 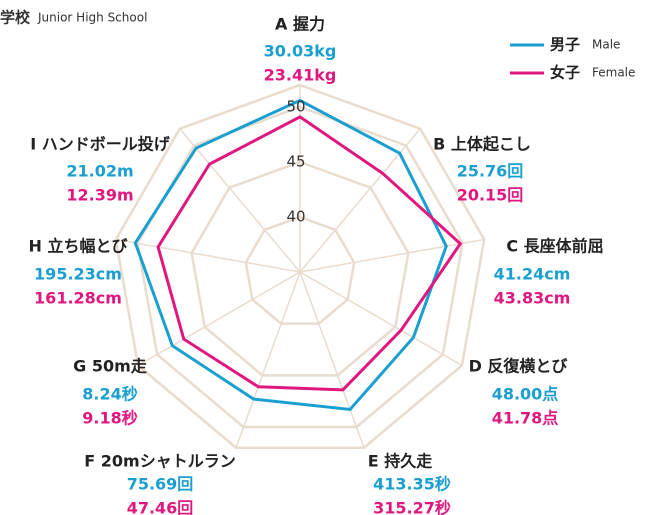 What do you see at coordinates (79, 246) in the screenshot?
I see `axis-label: H 立ち幅とび` at bounding box center [79, 246].